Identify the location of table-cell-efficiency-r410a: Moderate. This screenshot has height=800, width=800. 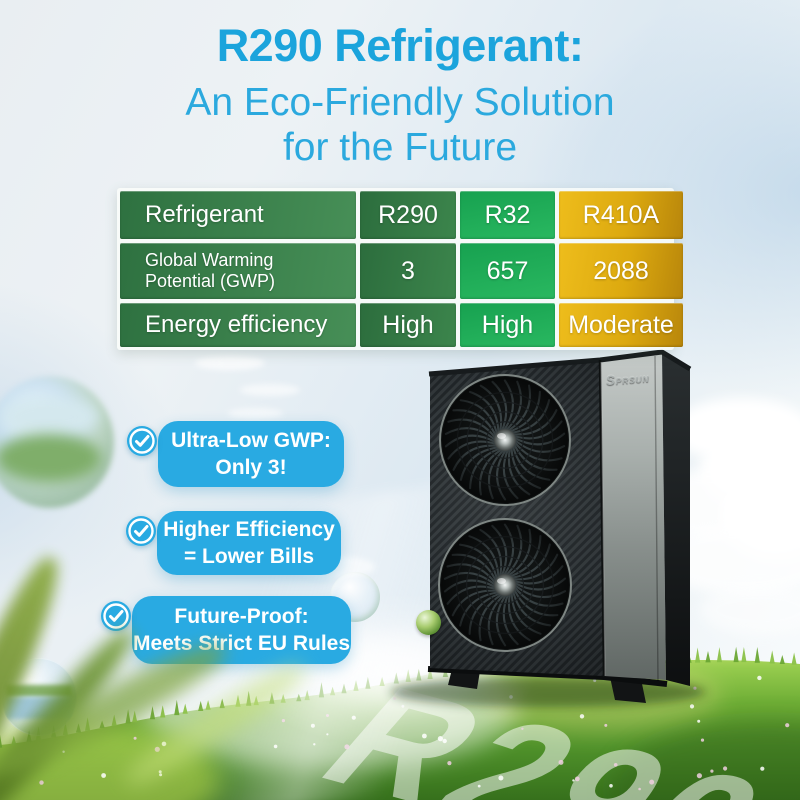
(621, 325).